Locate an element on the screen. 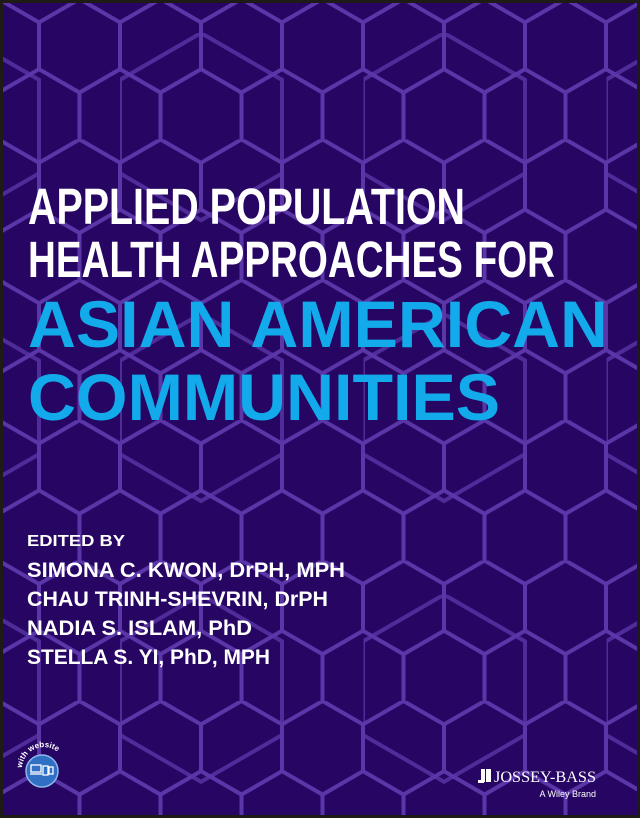 The height and width of the screenshot is (818, 640). jossey-bass-mark-icon is located at coordinates (484, 776).